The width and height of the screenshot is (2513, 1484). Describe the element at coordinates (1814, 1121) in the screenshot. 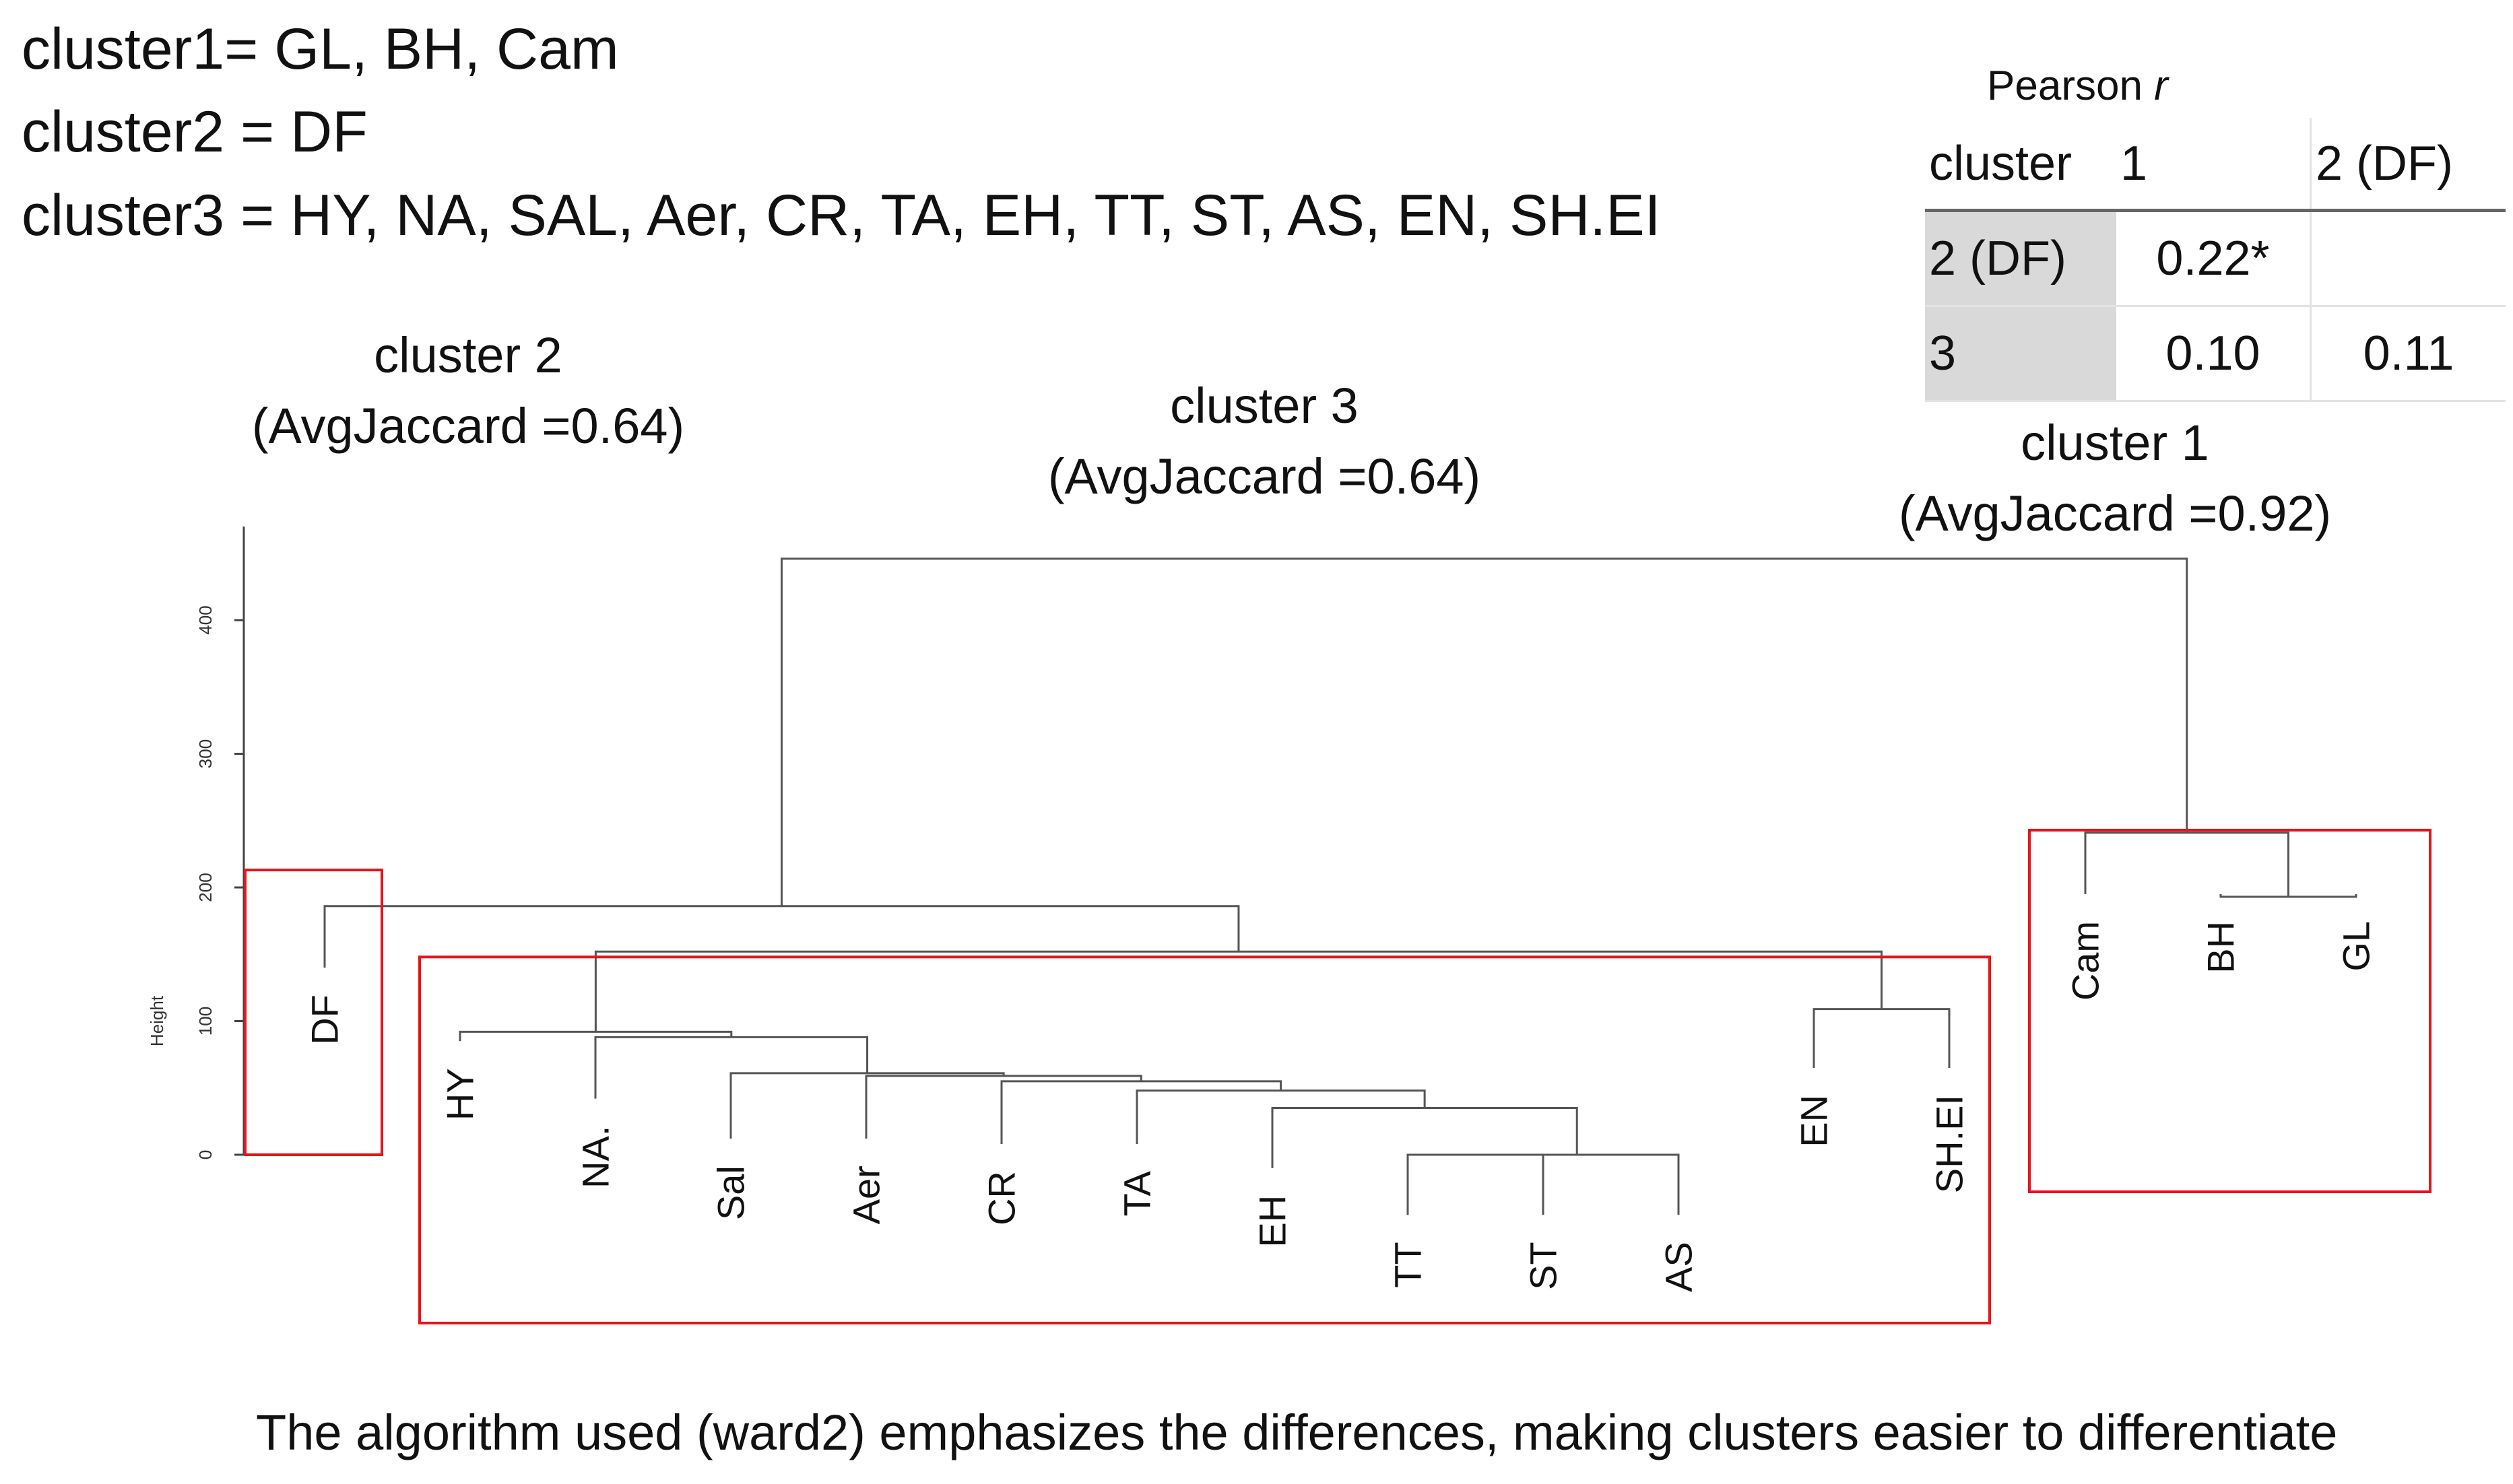

I see `leaf-label: EN` at that location.